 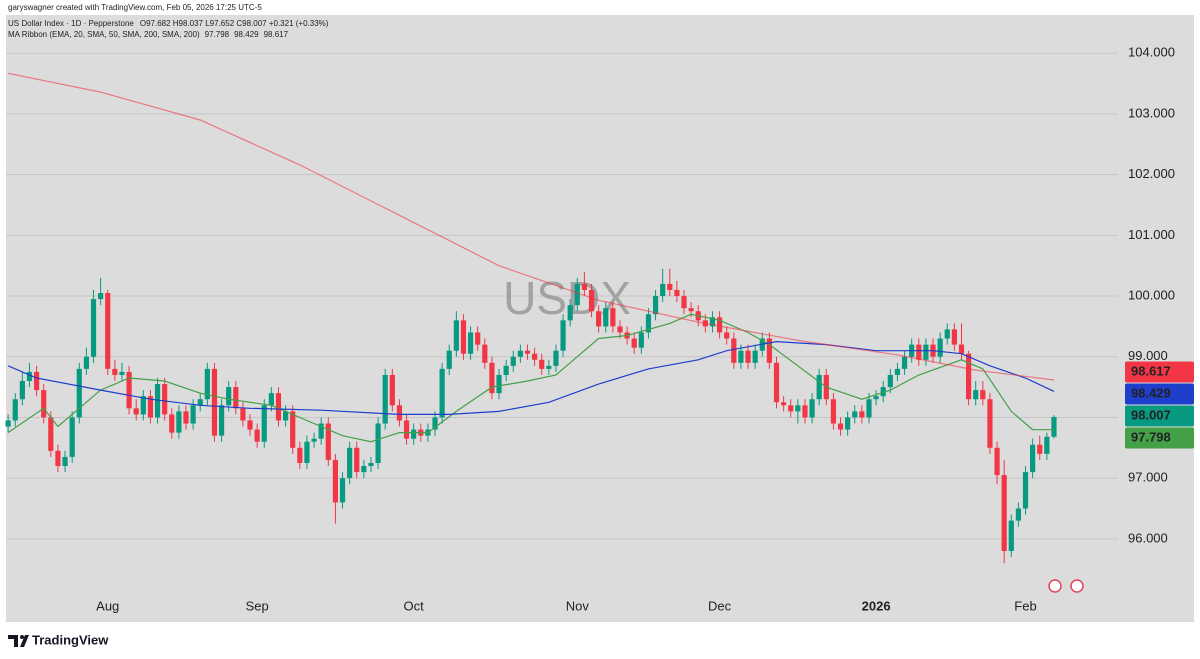 What do you see at coordinates (1077, 586) in the screenshot?
I see `event-icon` at bounding box center [1077, 586].